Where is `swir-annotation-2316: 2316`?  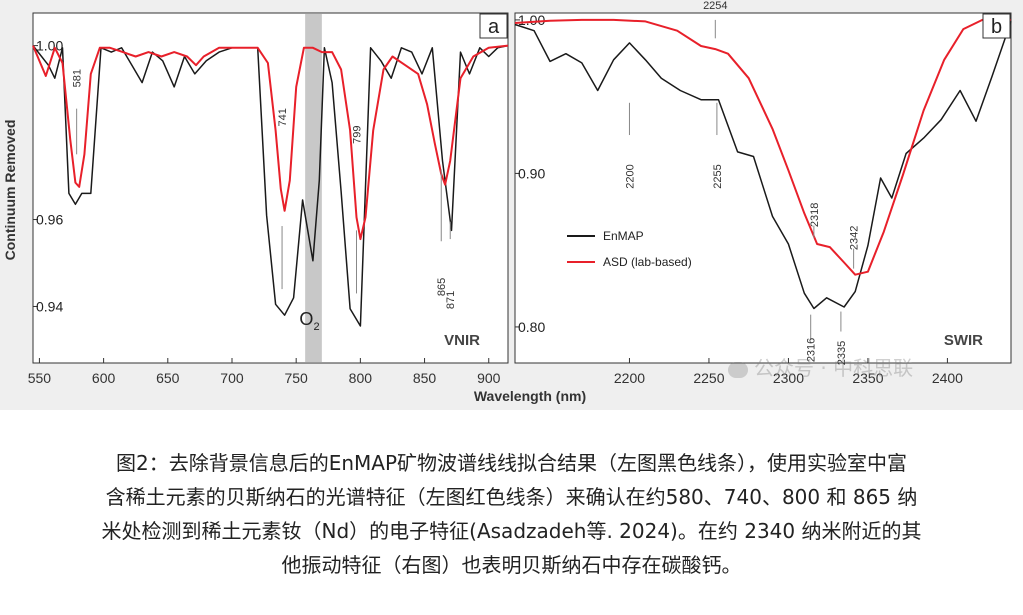
swir-annotation-2316: 2316 is located at coordinates (812, 350).